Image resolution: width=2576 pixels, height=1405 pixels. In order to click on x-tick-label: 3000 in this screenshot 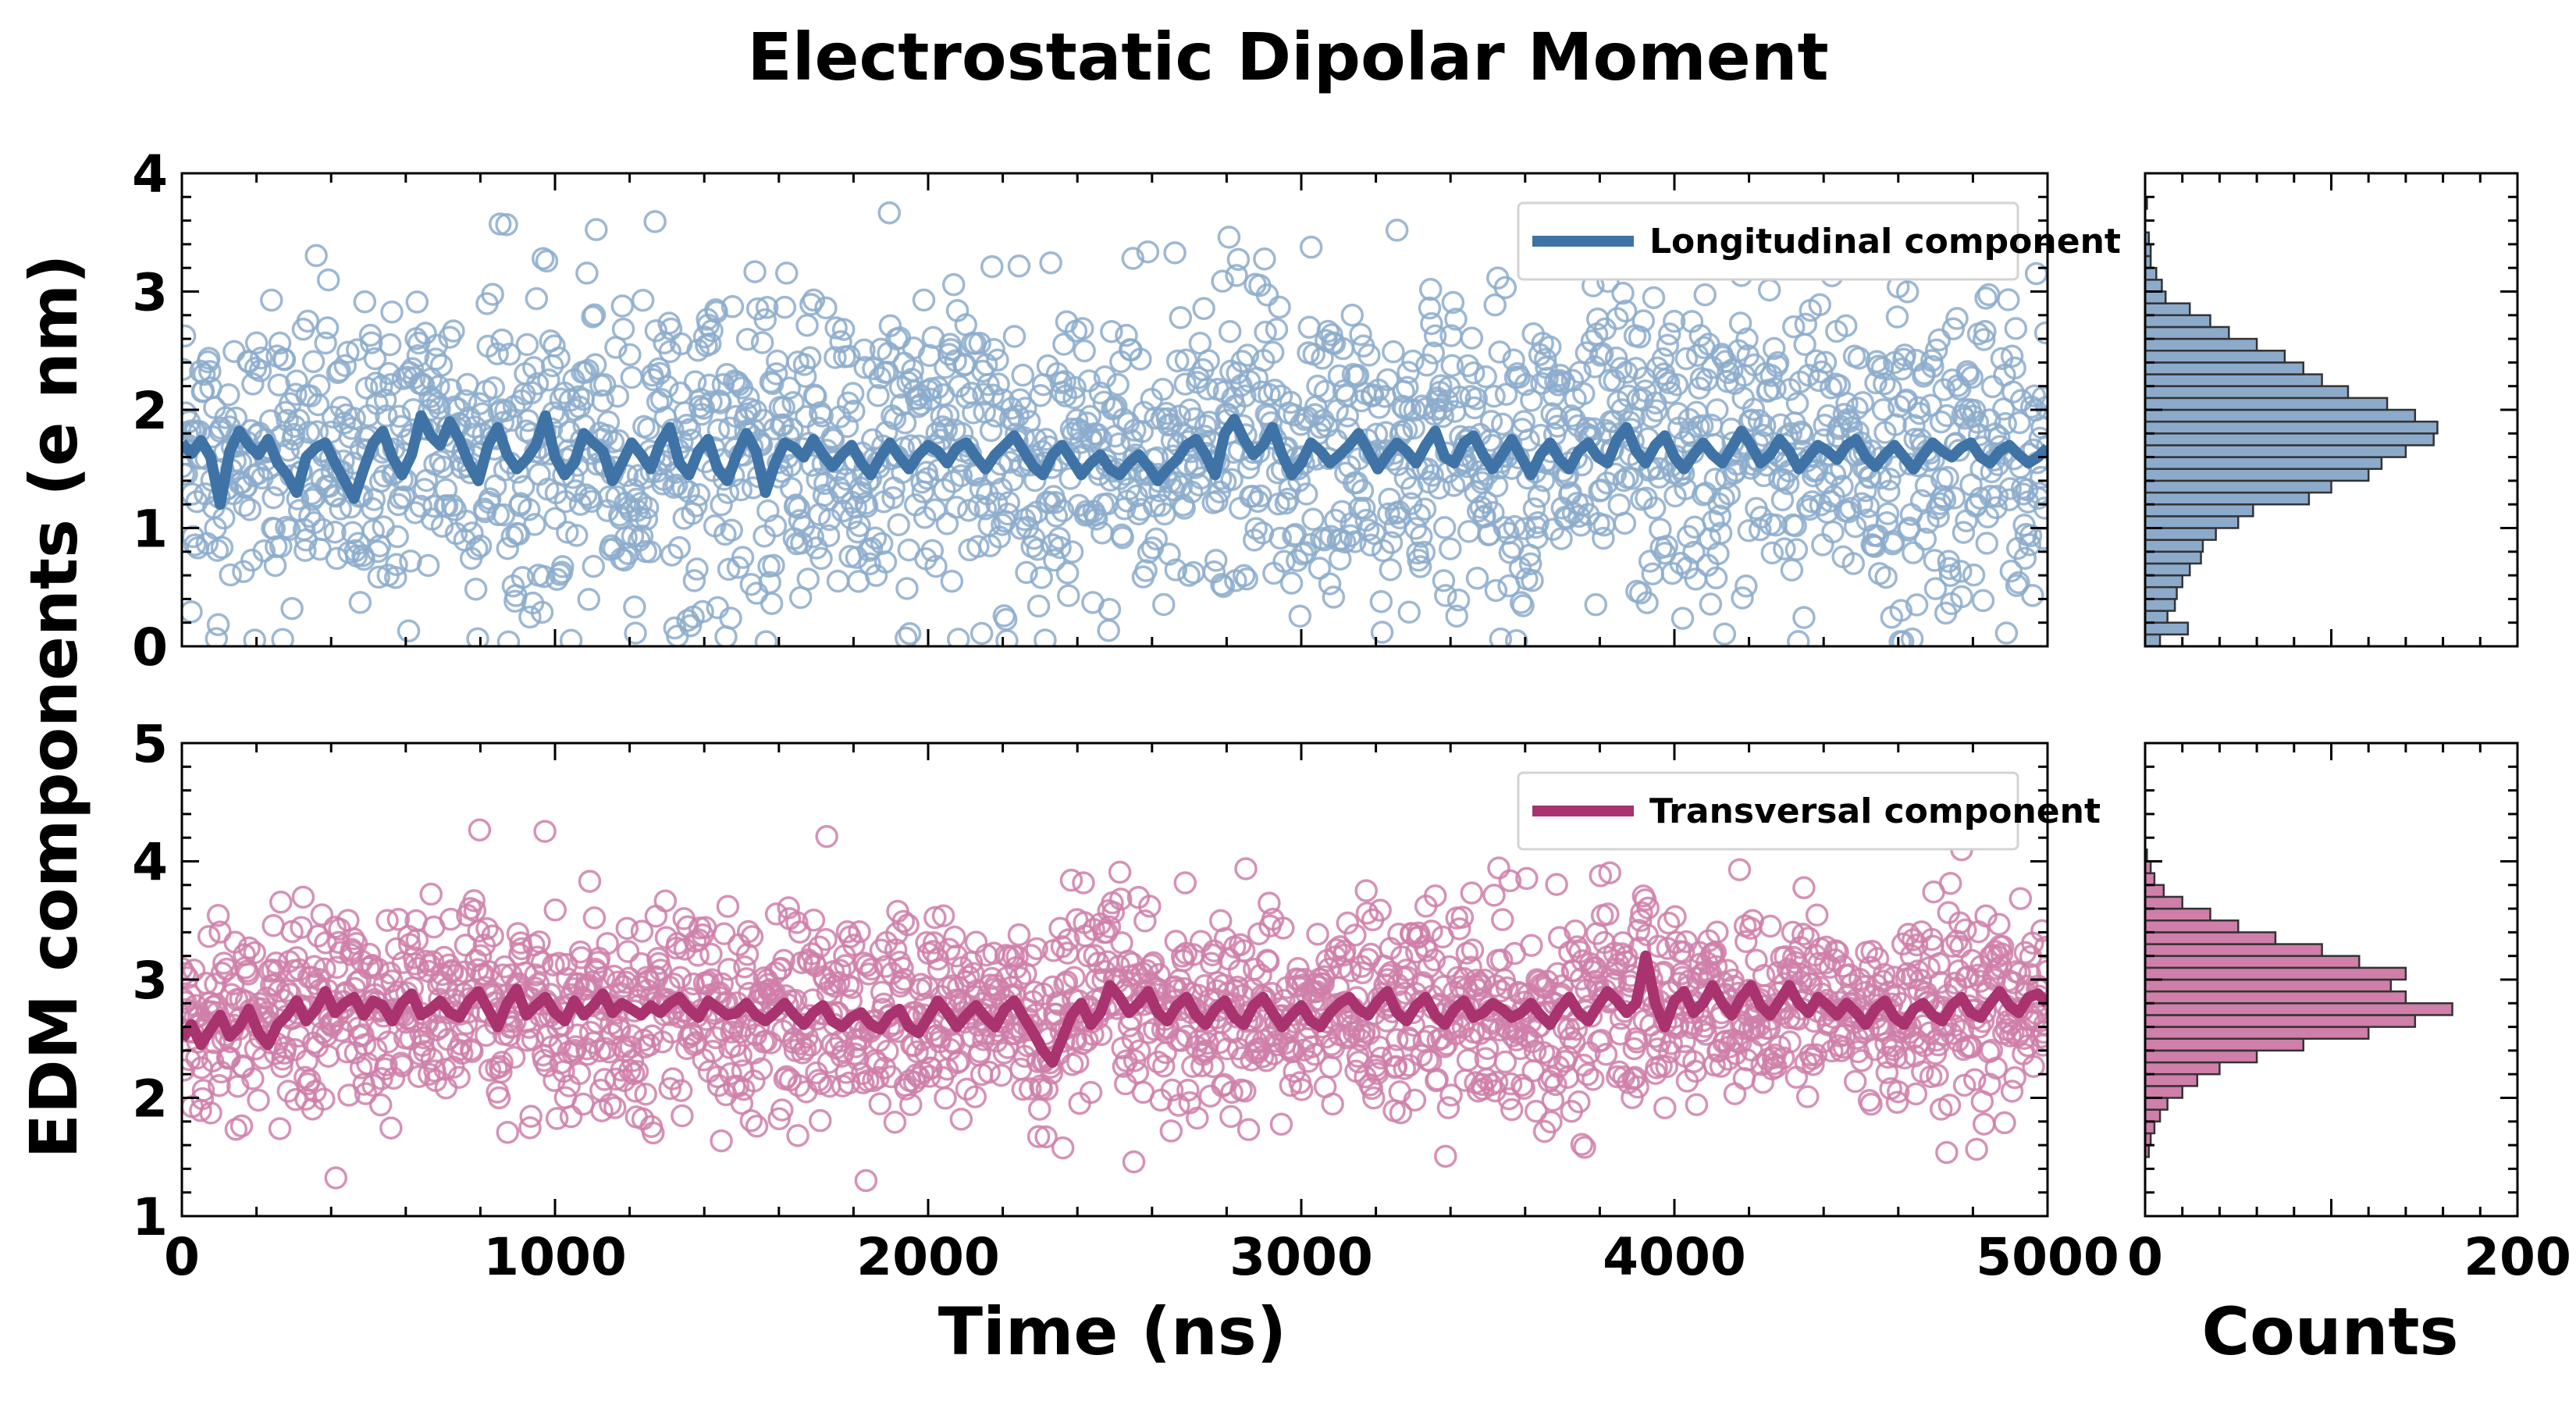, I will do `click(1301, 1257)`.